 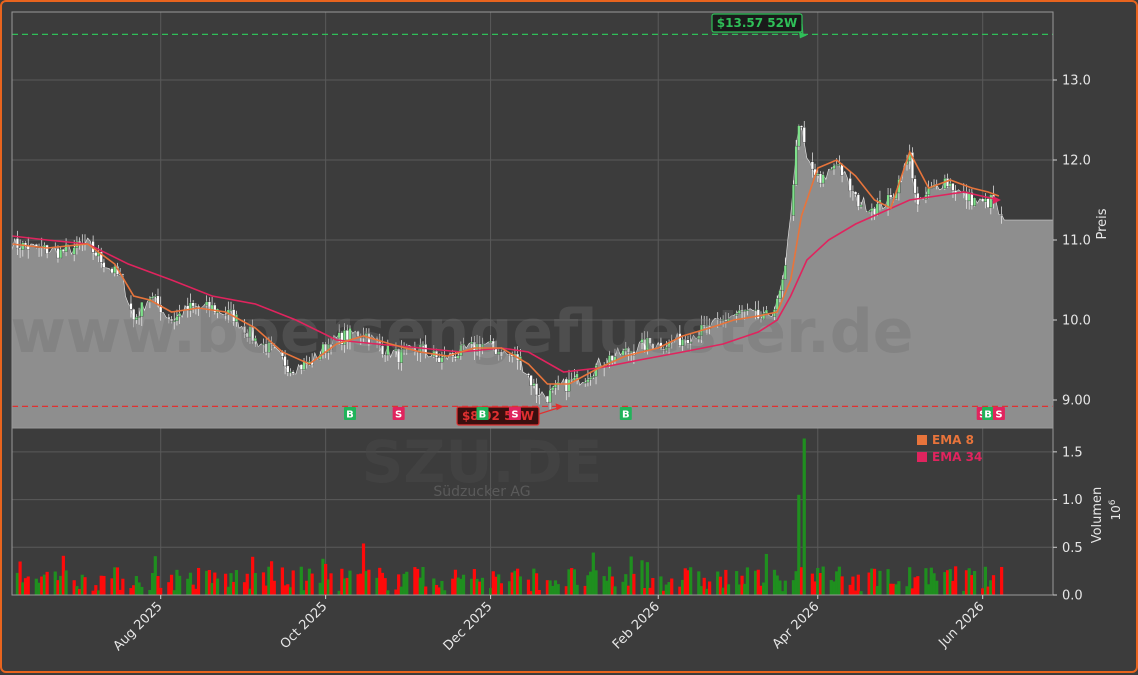 I want to click on sell-signal-marker, so click(x=398, y=413).